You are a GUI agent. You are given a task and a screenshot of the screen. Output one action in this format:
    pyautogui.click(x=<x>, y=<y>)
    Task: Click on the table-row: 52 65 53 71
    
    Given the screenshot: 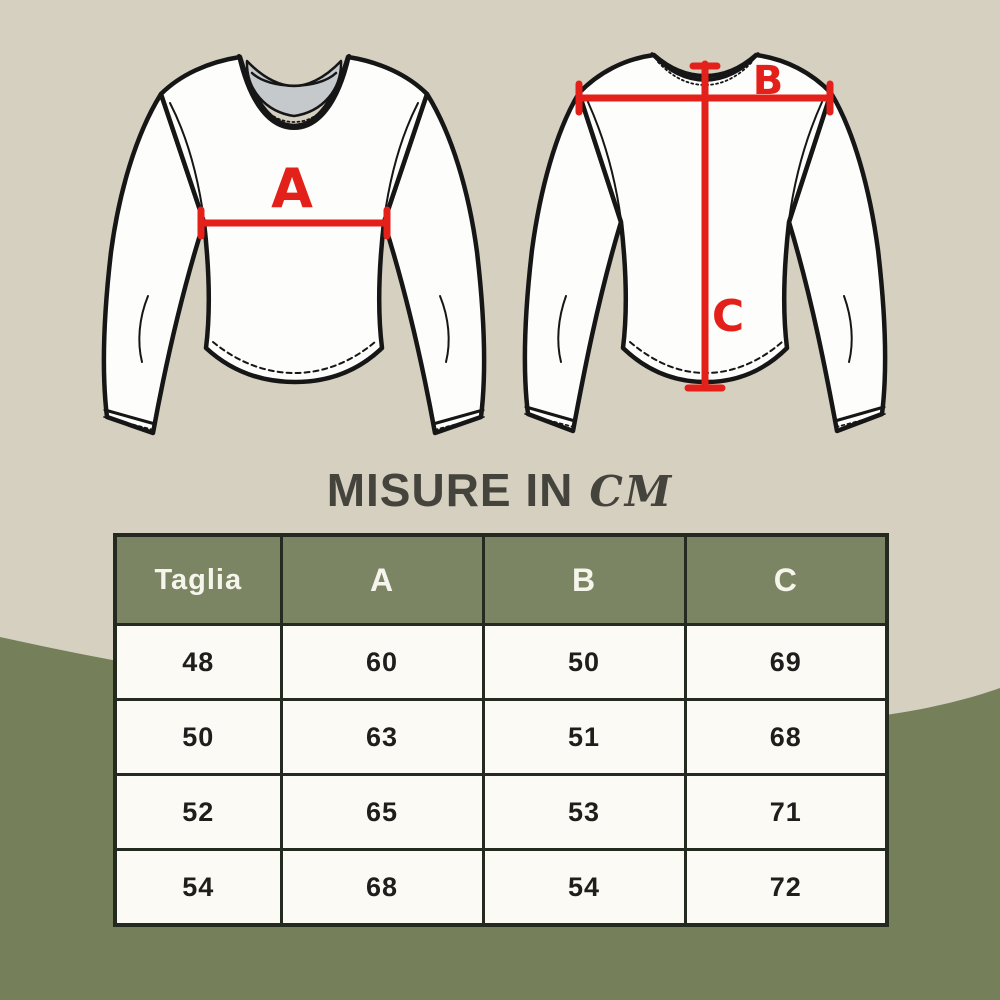 What is the action you would take?
    pyautogui.click(x=501, y=812)
    